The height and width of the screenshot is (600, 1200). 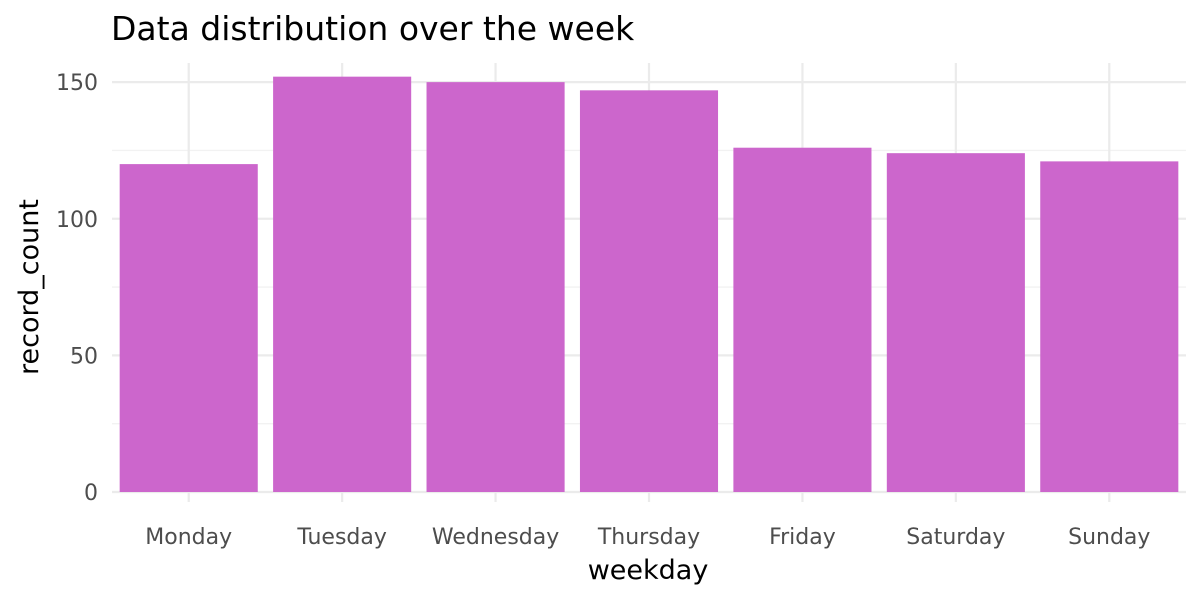 I want to click on x-axis-title: weekday, so click(x=648, y=570).